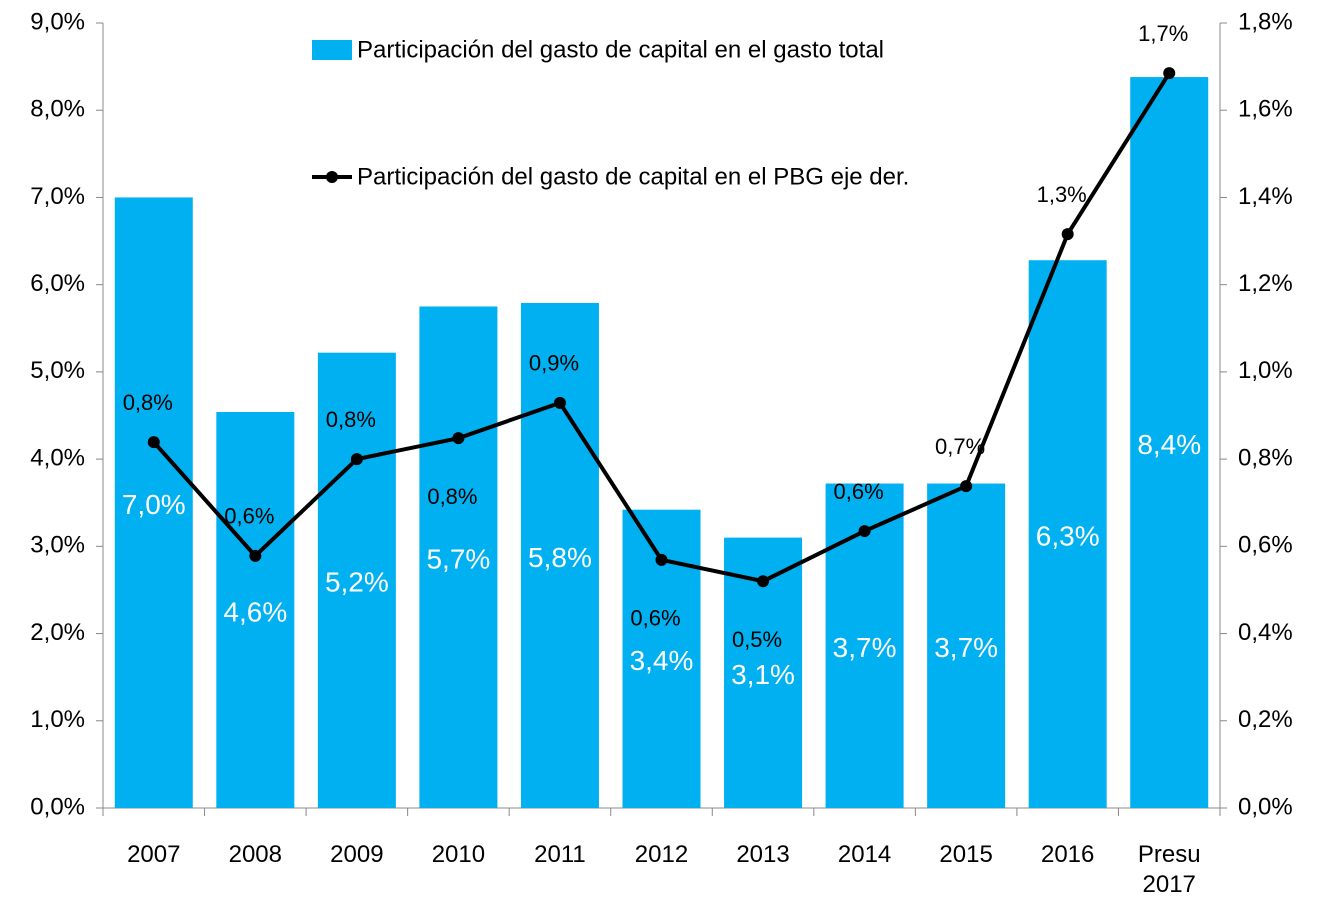 The image size is (1326, 912). What do you see at coordinates (255, 854) in the screenshot?
I see `x-tick-label: 2008` at bounding box center [255, 854].